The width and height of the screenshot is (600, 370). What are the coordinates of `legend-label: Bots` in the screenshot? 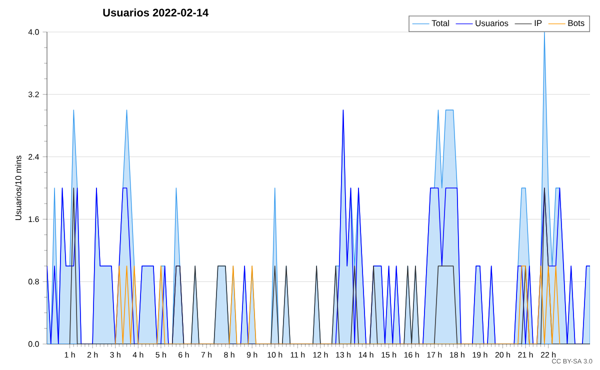 It's located at (576, 23).